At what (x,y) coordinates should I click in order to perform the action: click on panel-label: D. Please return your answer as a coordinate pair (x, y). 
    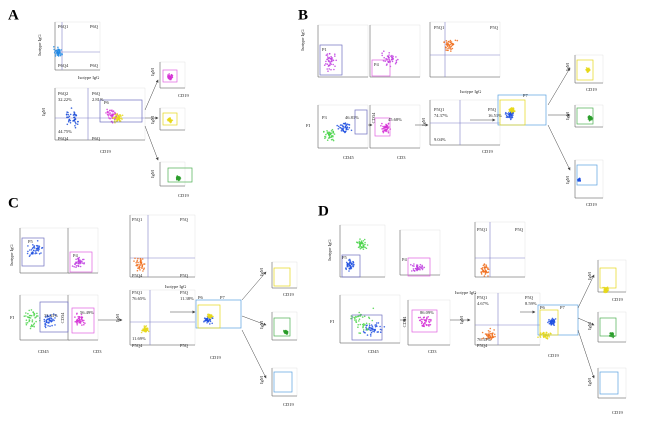
    Looking at the image, I should click on (323, 211).